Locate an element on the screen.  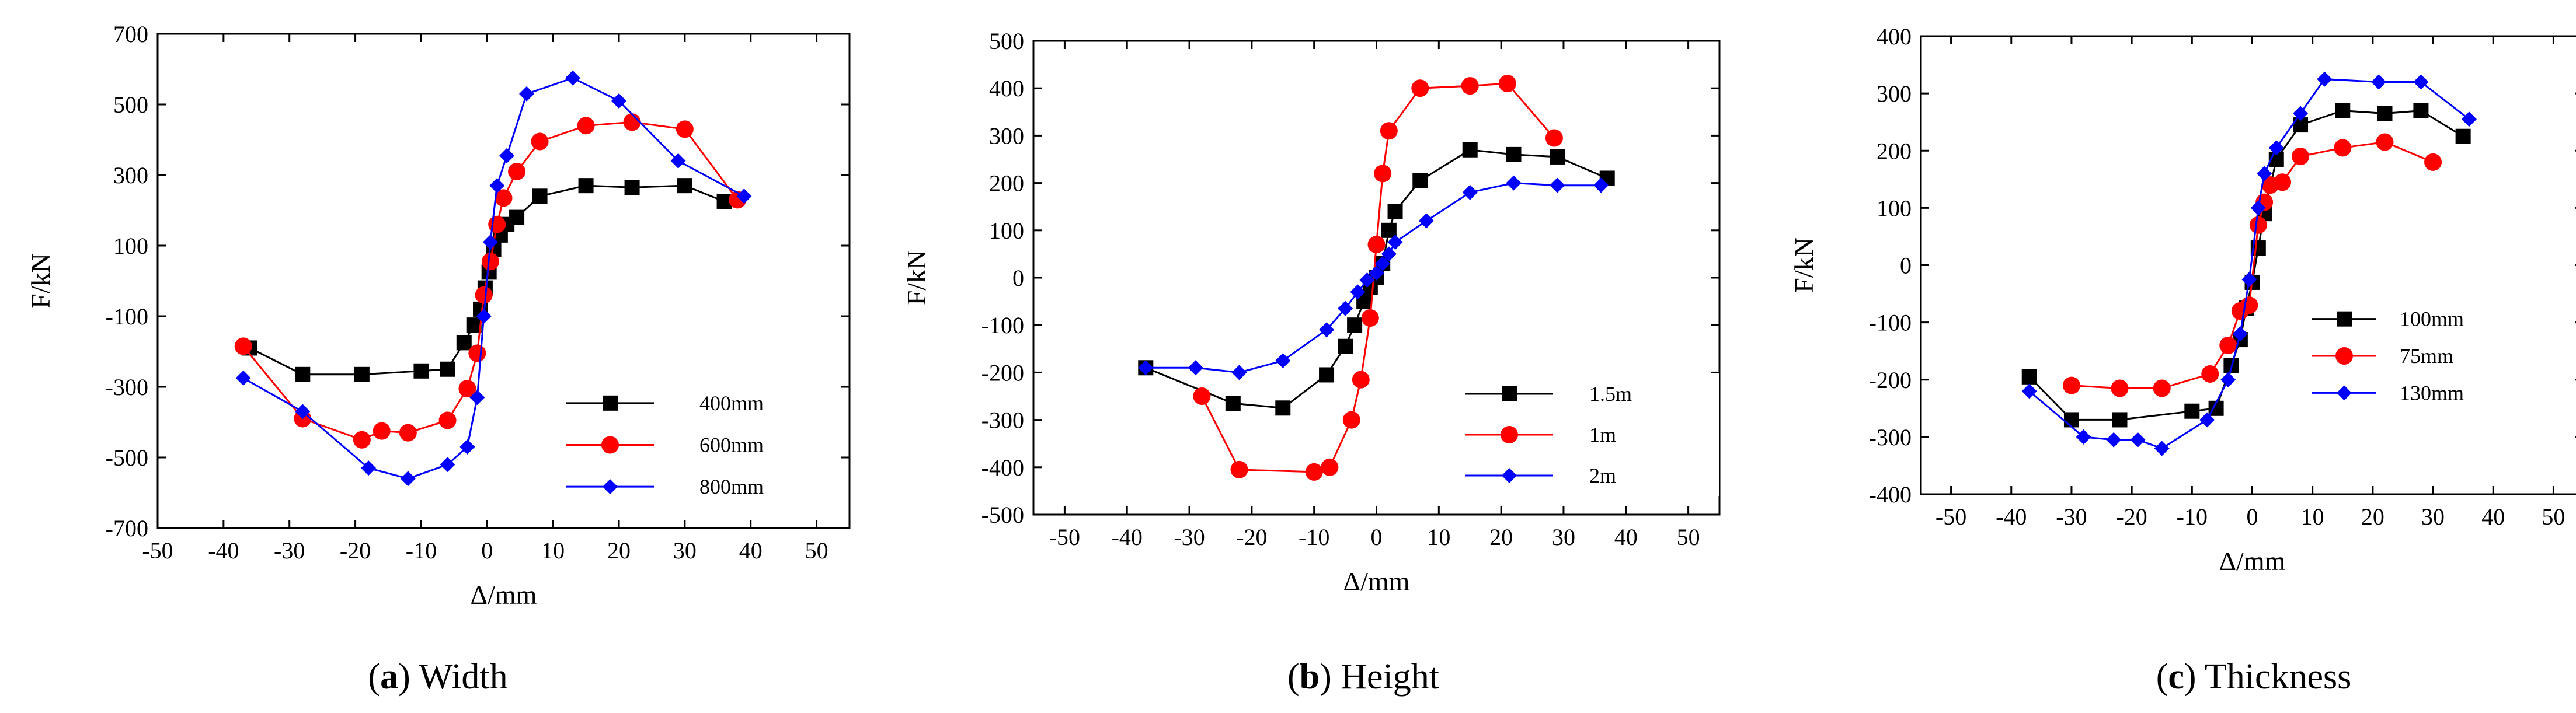
legend: 100mm 75mm 130mm is located at coordinates (2411, 355).